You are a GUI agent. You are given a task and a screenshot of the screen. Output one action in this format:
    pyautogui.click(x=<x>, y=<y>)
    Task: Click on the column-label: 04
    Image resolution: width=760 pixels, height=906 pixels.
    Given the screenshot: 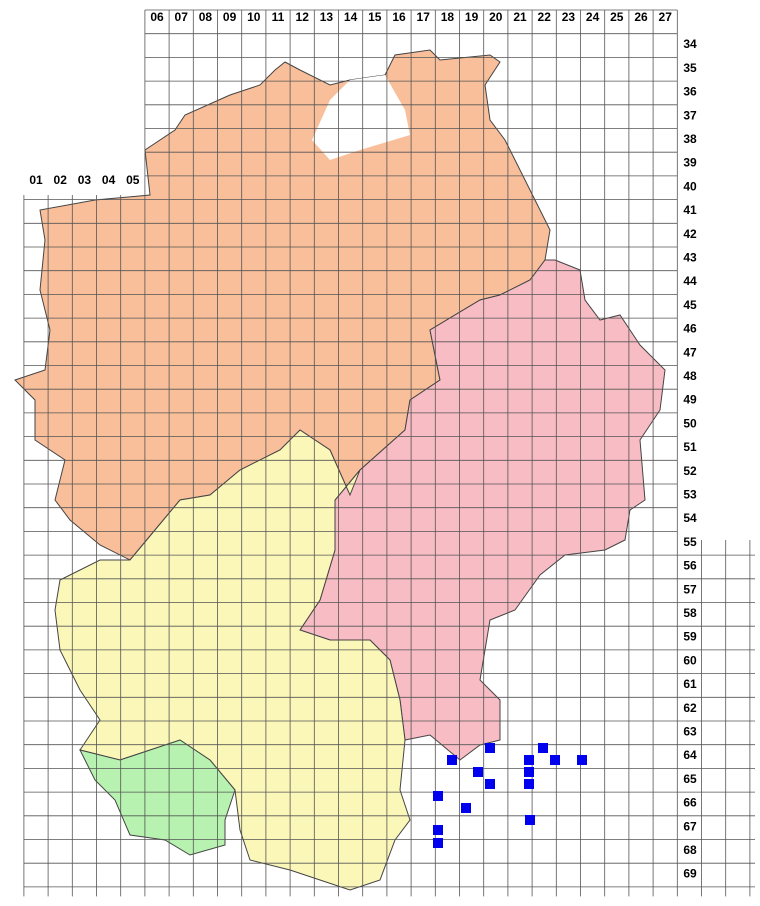 What is the action you would take?
    pyautogui.click(x=109, y=180)
    